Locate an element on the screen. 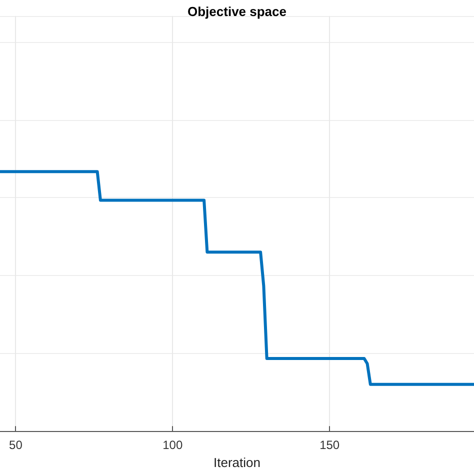  chart-title: Objective space is located at coordinates (237, 11).